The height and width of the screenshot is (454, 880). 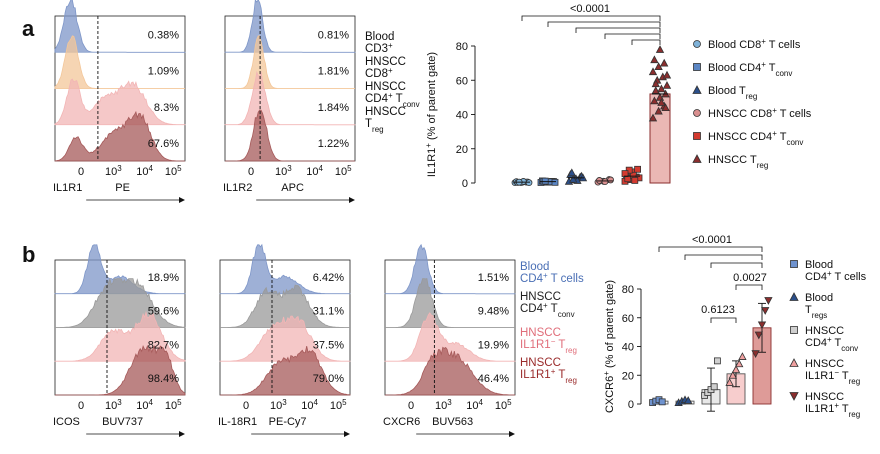 What do you see at coordinates (712, 240) in the screenshot?
I see `significance-label: <0.0001` at bounding box center [712, 240].